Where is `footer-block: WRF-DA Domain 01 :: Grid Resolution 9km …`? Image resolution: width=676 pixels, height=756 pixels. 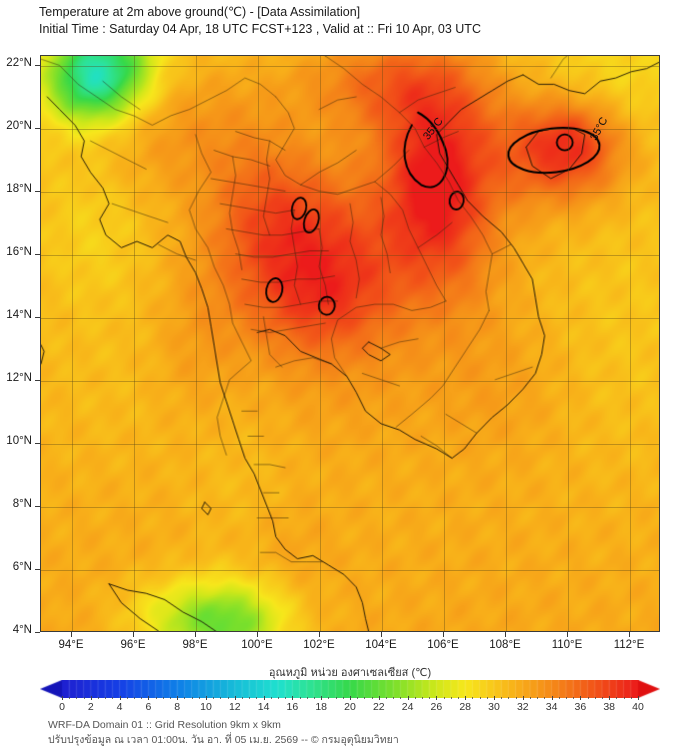
footer-block: WRF-DA Domain 01 :: Grid Resolution 9km … is located at coordinates (348, 733).